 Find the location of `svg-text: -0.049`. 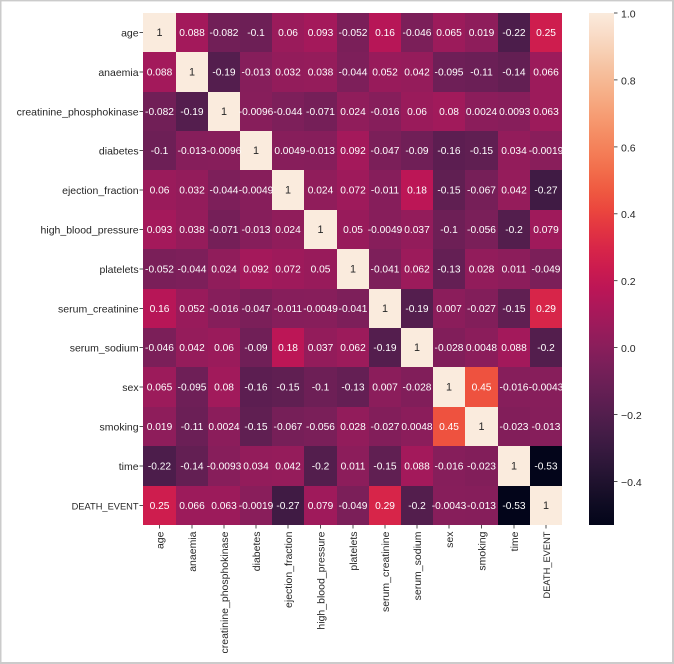

svg-text: -0.049 is located at coordinates (546, 270).